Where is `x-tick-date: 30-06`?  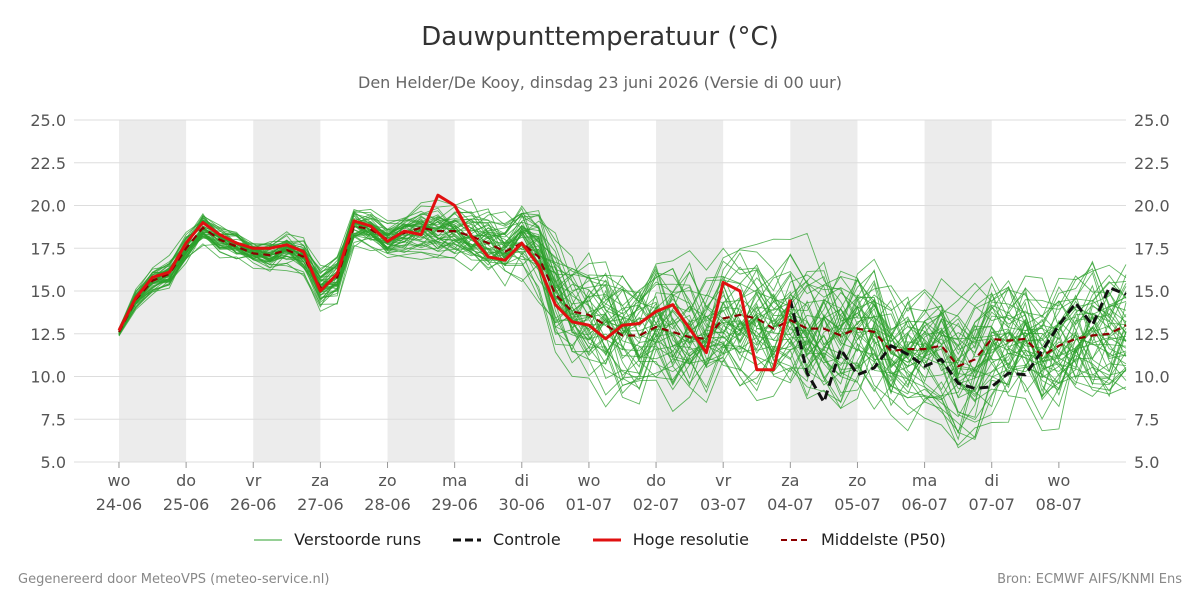
x-tick-date: 30-06 is located at coordinates (522, 504).